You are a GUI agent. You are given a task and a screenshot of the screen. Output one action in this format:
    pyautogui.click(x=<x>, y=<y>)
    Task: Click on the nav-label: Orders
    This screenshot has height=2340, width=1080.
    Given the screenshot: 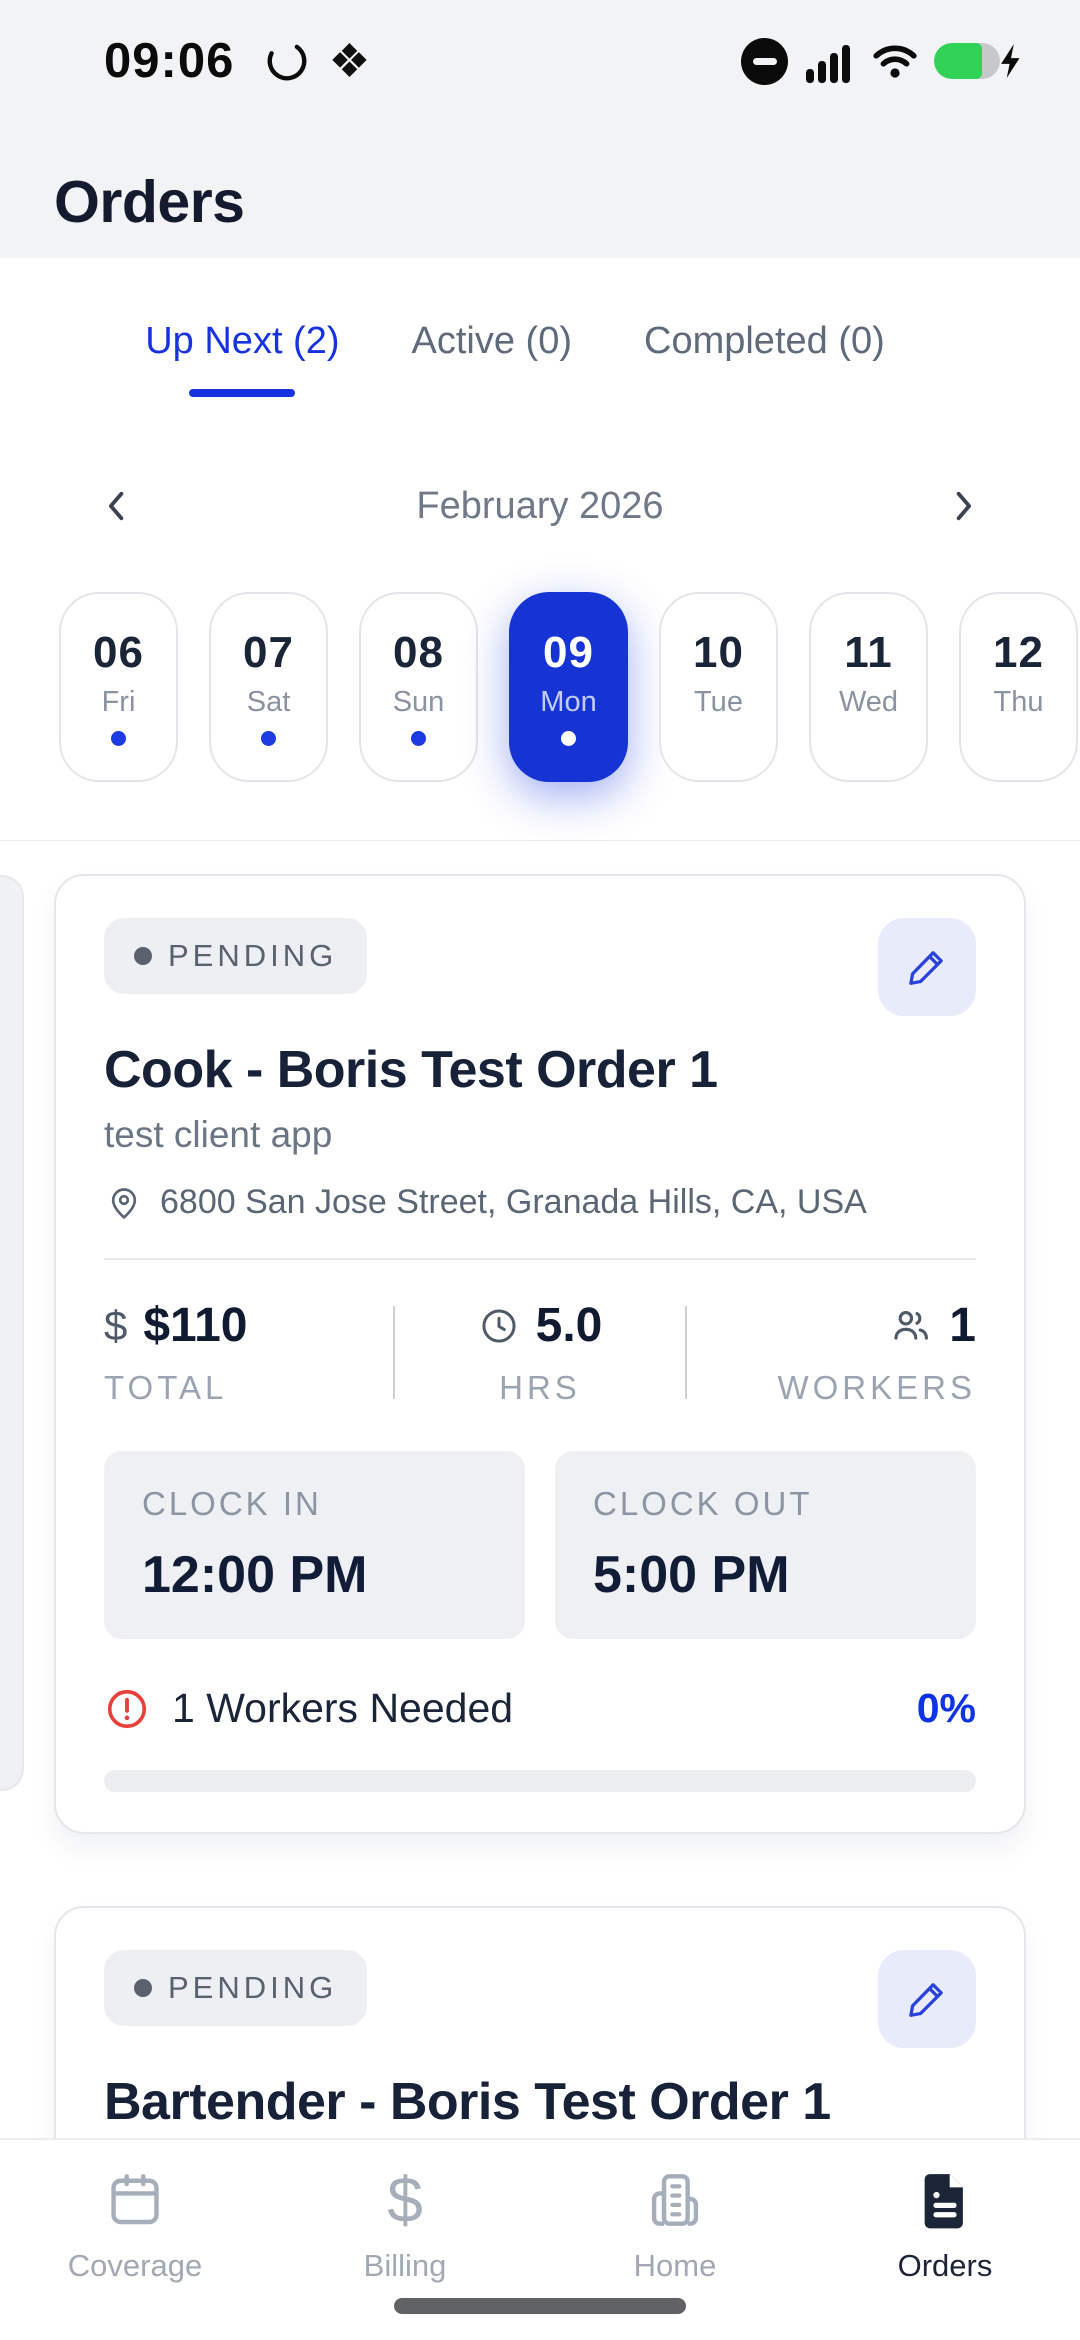 What is the action you would take?
    pyautogui.click(x=945, y=2265)
    